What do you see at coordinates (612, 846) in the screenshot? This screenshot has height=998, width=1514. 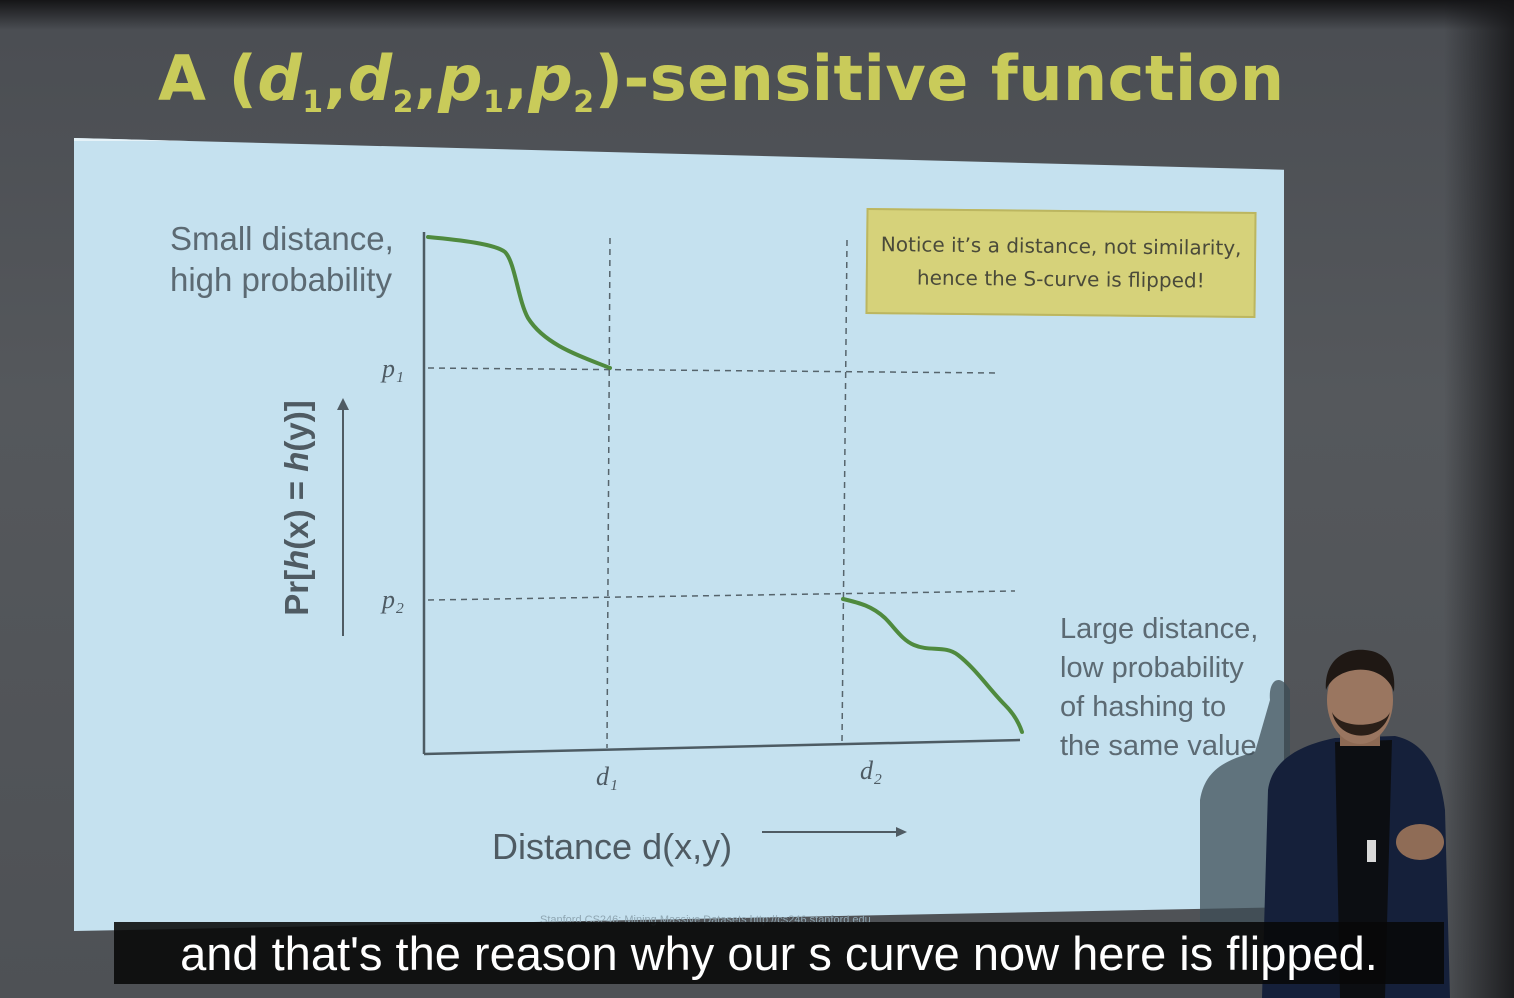 I see `x-axis-label: Distance d(x,y)` at bounding box center [612, 846].